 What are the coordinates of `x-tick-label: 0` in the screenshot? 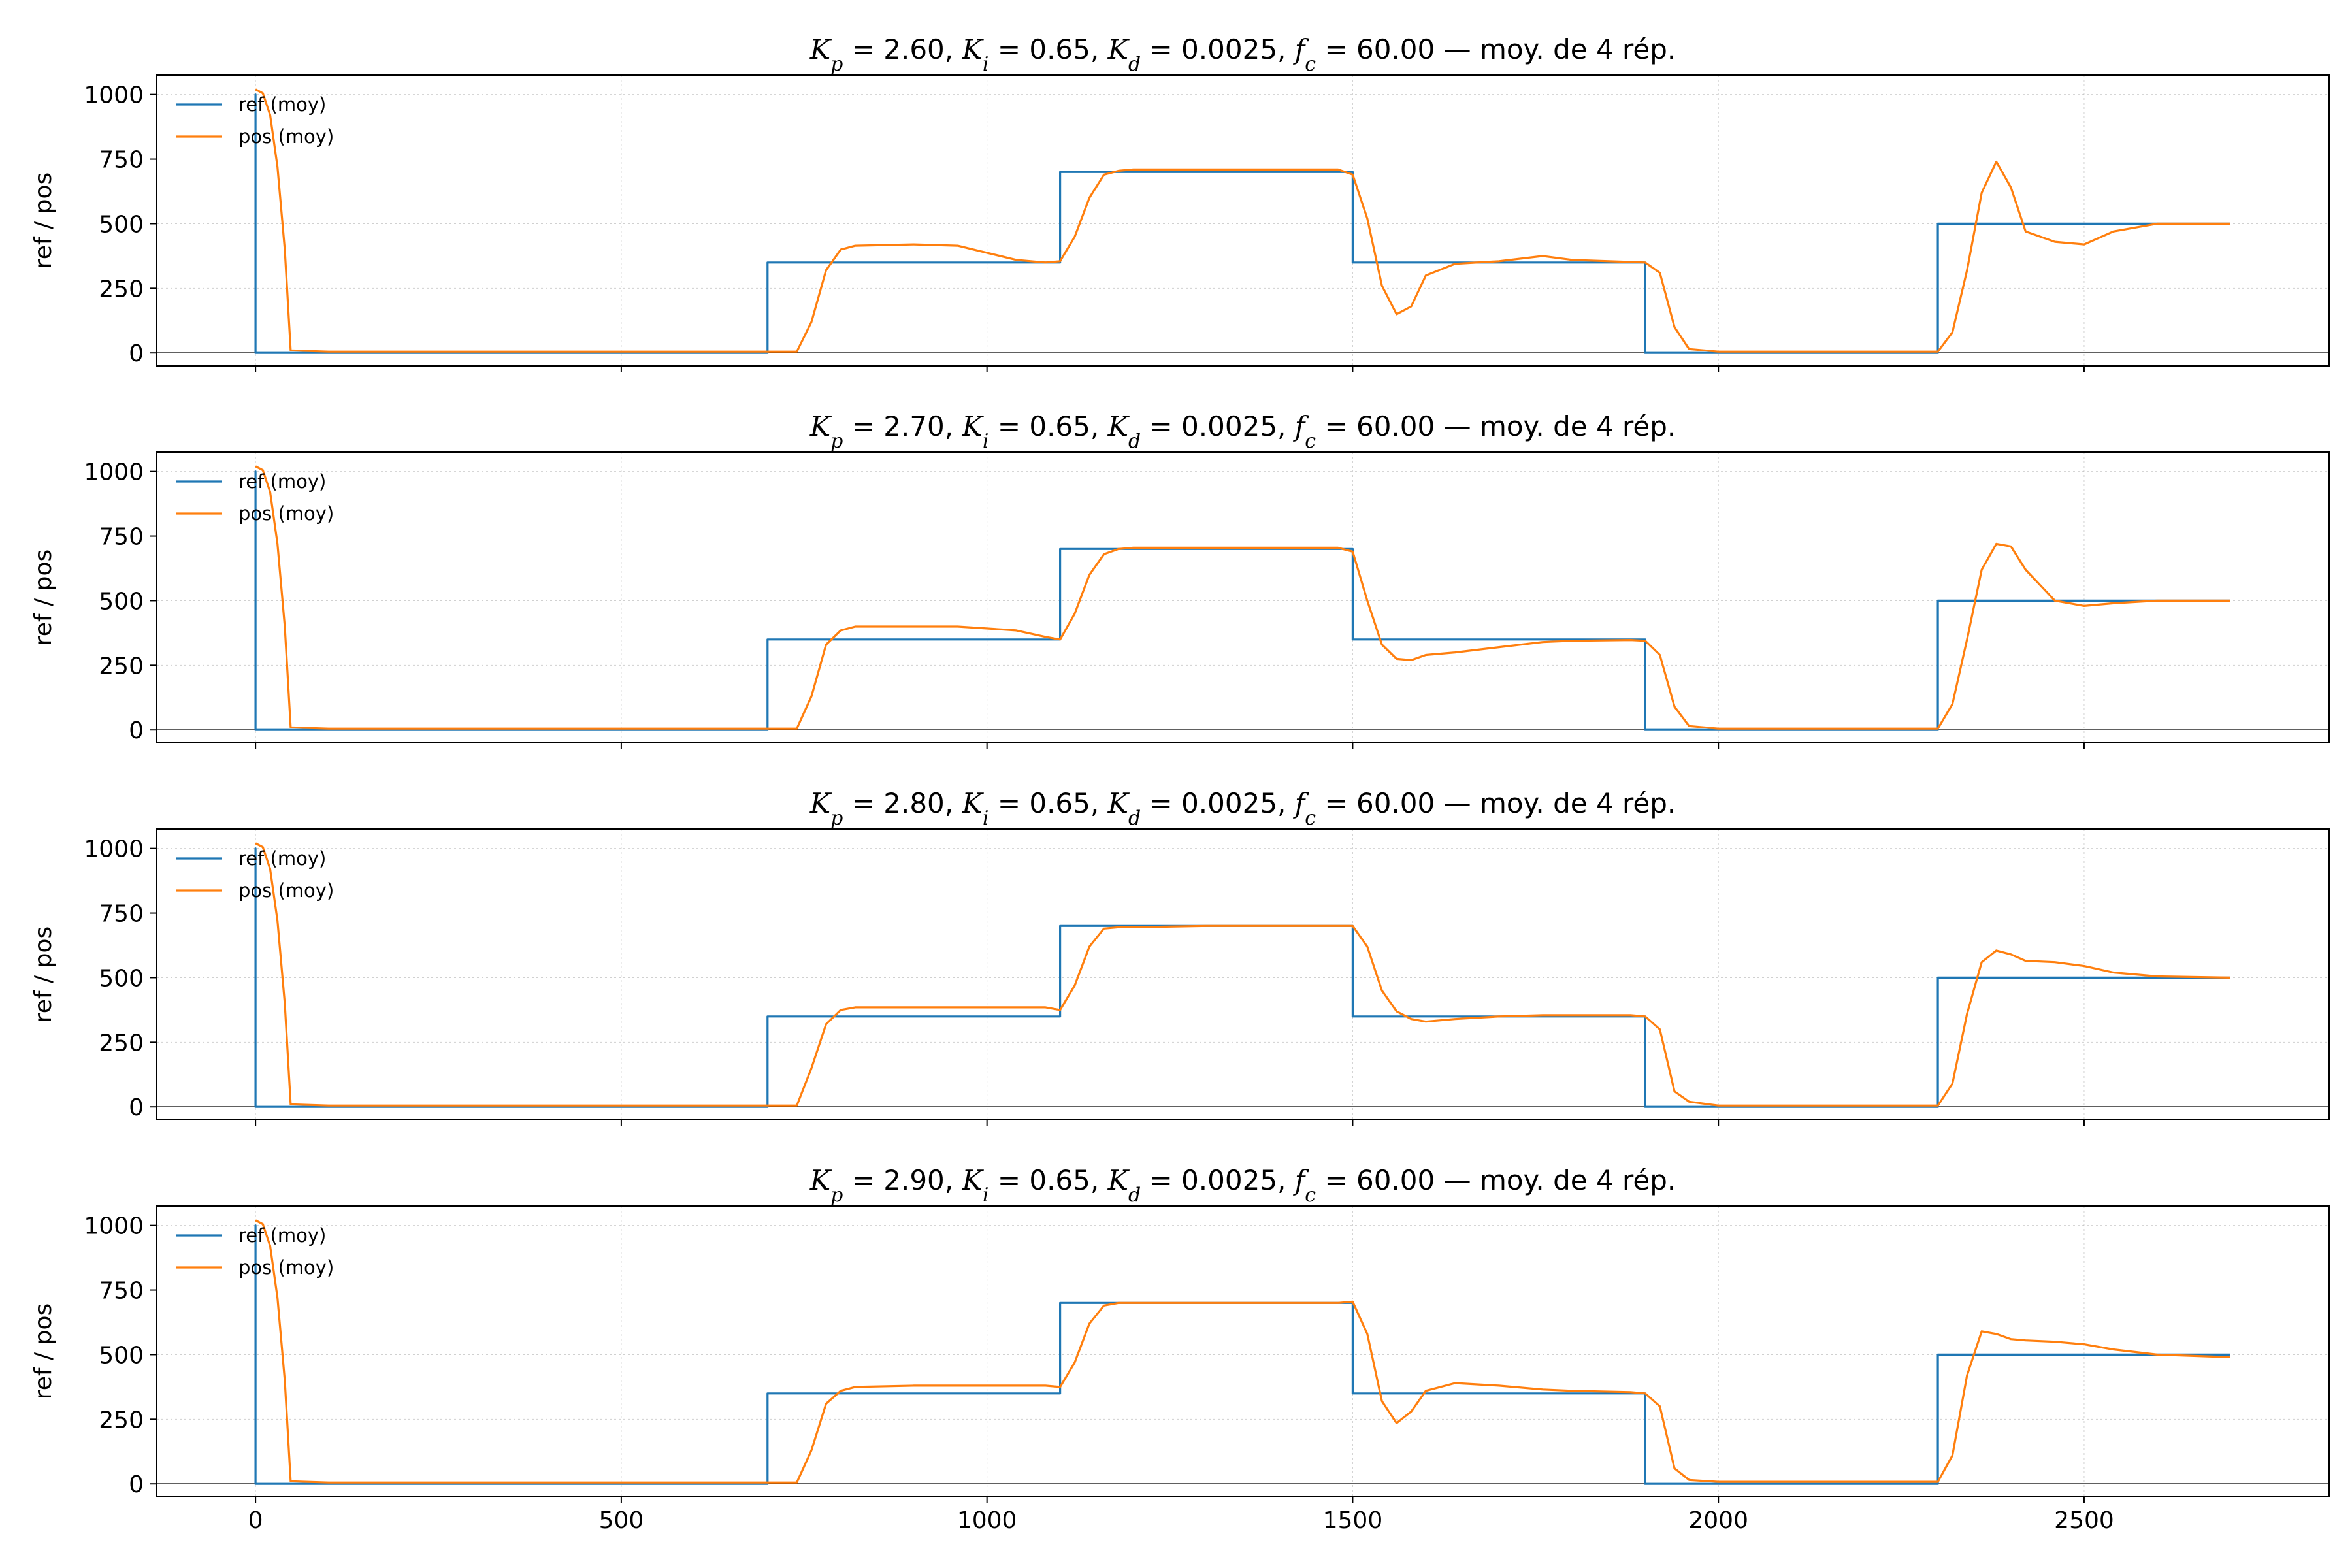 It's located at (255, 1520).